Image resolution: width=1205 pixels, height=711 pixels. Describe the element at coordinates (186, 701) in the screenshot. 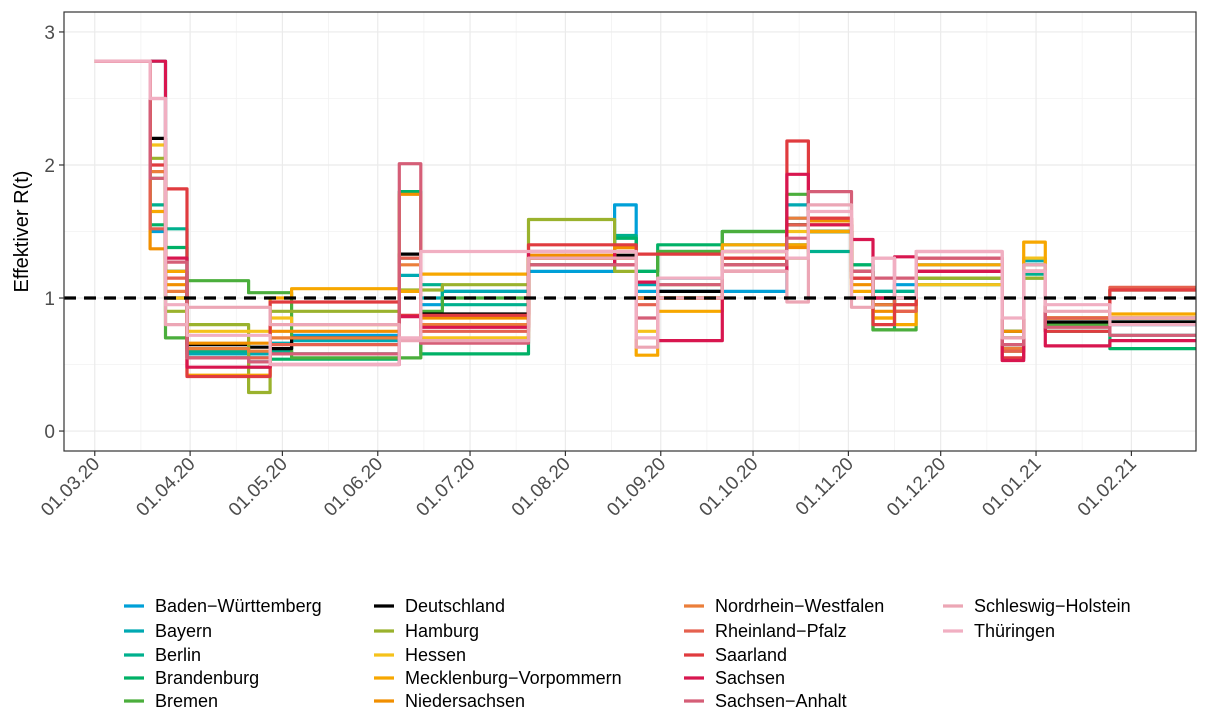

I see `legend-label-4: Bremen` at that location.